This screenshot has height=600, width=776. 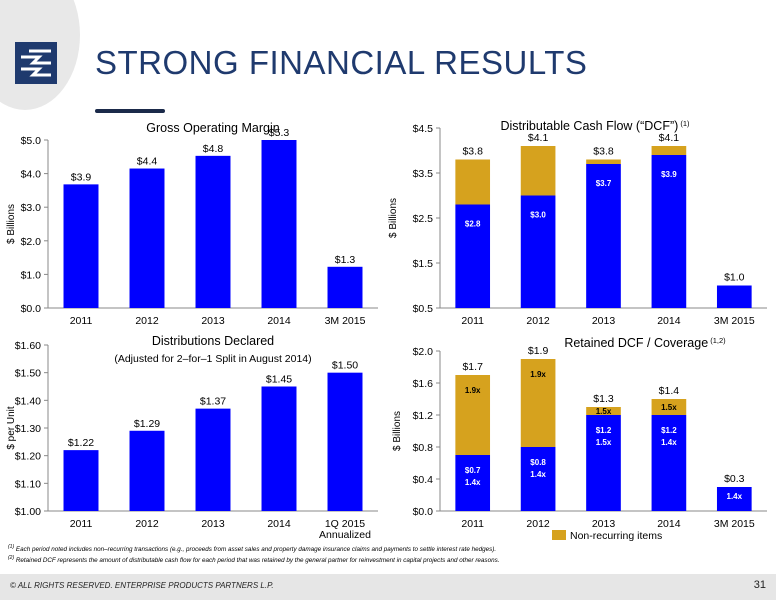 What do you see at coordinates (423, 264) in the screenshot?
I see `chart2-y-tick-label: $1.5` at bounding box center [423, 264].